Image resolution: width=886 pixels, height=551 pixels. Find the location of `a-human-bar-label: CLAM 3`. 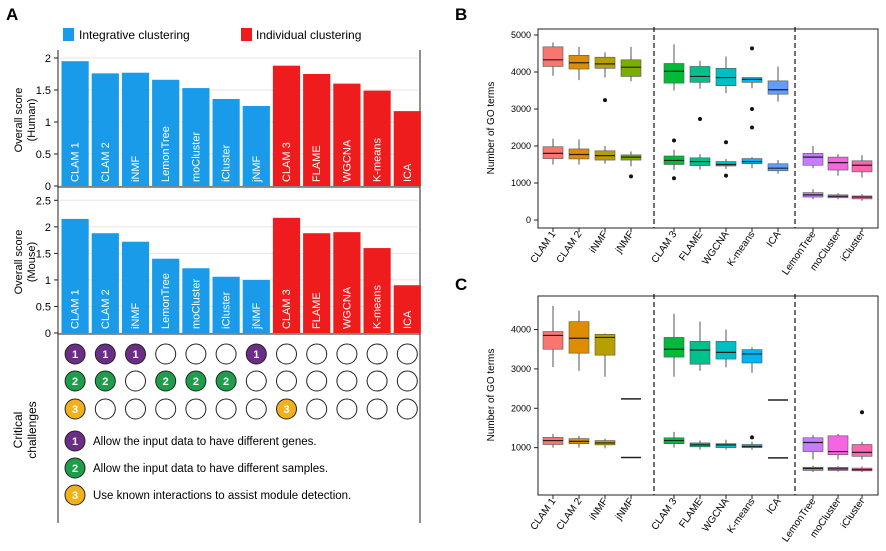

a-human-bar-label: CLAM 3 is located at coordinates (287, 162).